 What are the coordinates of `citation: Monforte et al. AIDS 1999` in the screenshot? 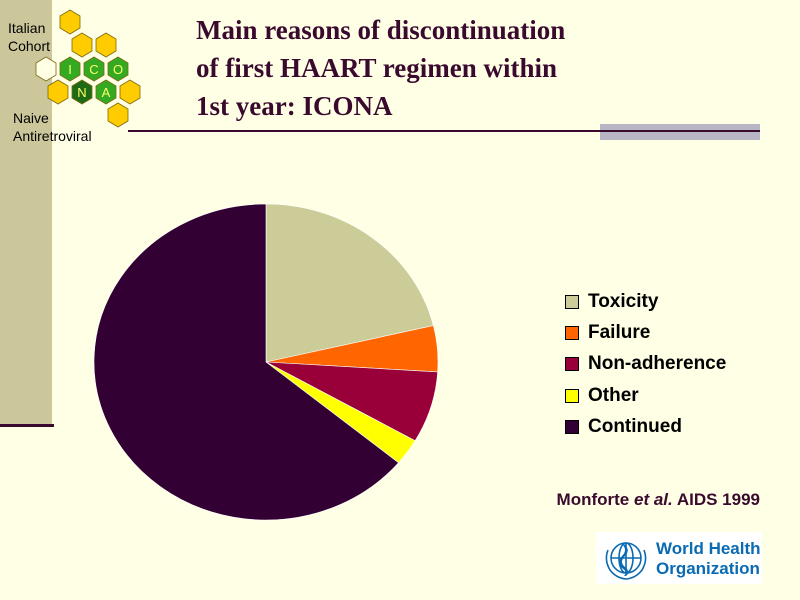 It's located at (658, 500).